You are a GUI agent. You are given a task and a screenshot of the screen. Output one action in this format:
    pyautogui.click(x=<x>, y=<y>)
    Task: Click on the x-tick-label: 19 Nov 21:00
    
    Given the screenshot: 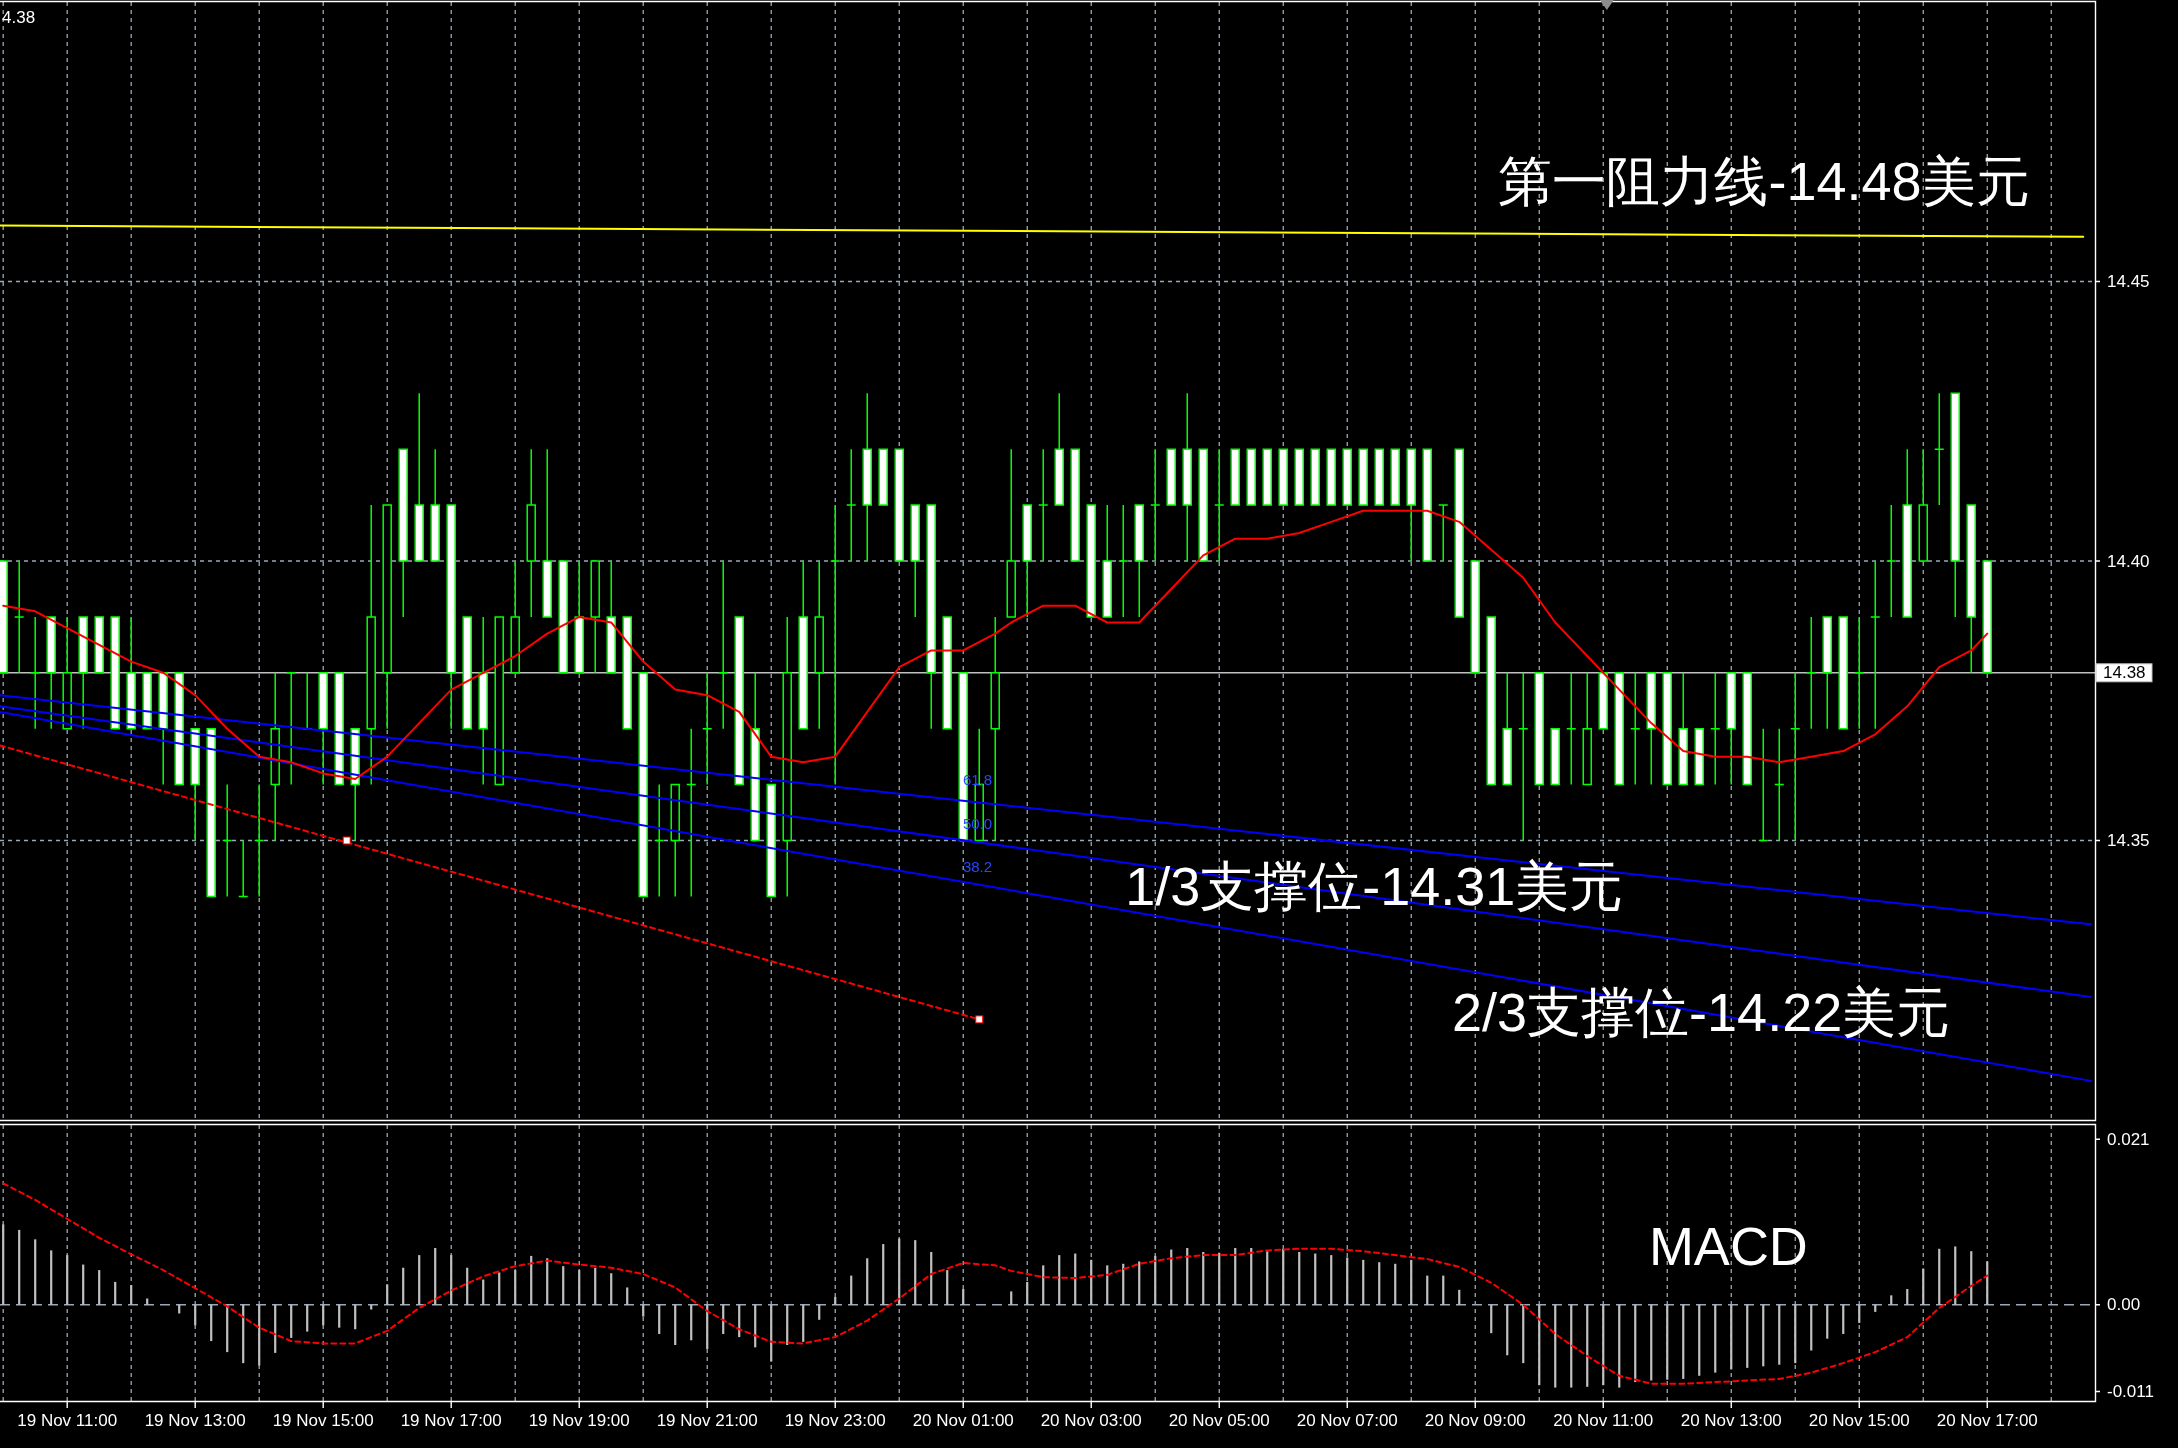 What is the action you would take?
    pyautogui.click(x=707, y=1420)
    